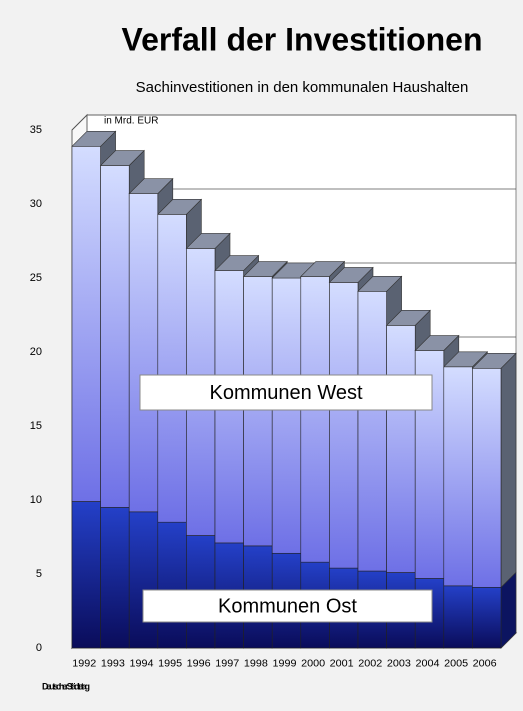 The height and width of the screenshot is (711, 523). Describe the element at coordinates (170, 664) in the screenshot. I see `x-tick-label: 1995` at that location.